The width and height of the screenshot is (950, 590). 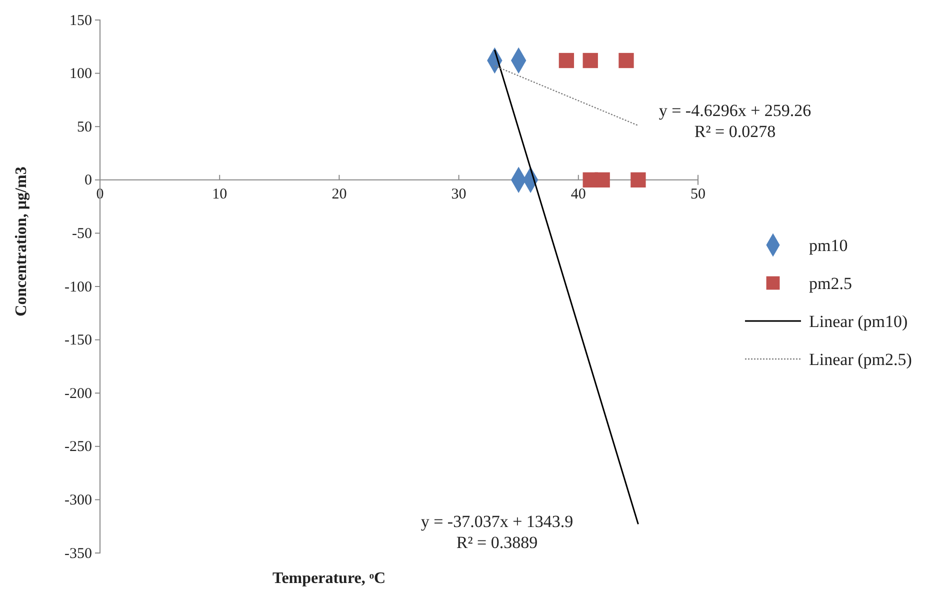 I want to click on y-axis-title: Concentration, µg/m3, so click(x=21, y=241).